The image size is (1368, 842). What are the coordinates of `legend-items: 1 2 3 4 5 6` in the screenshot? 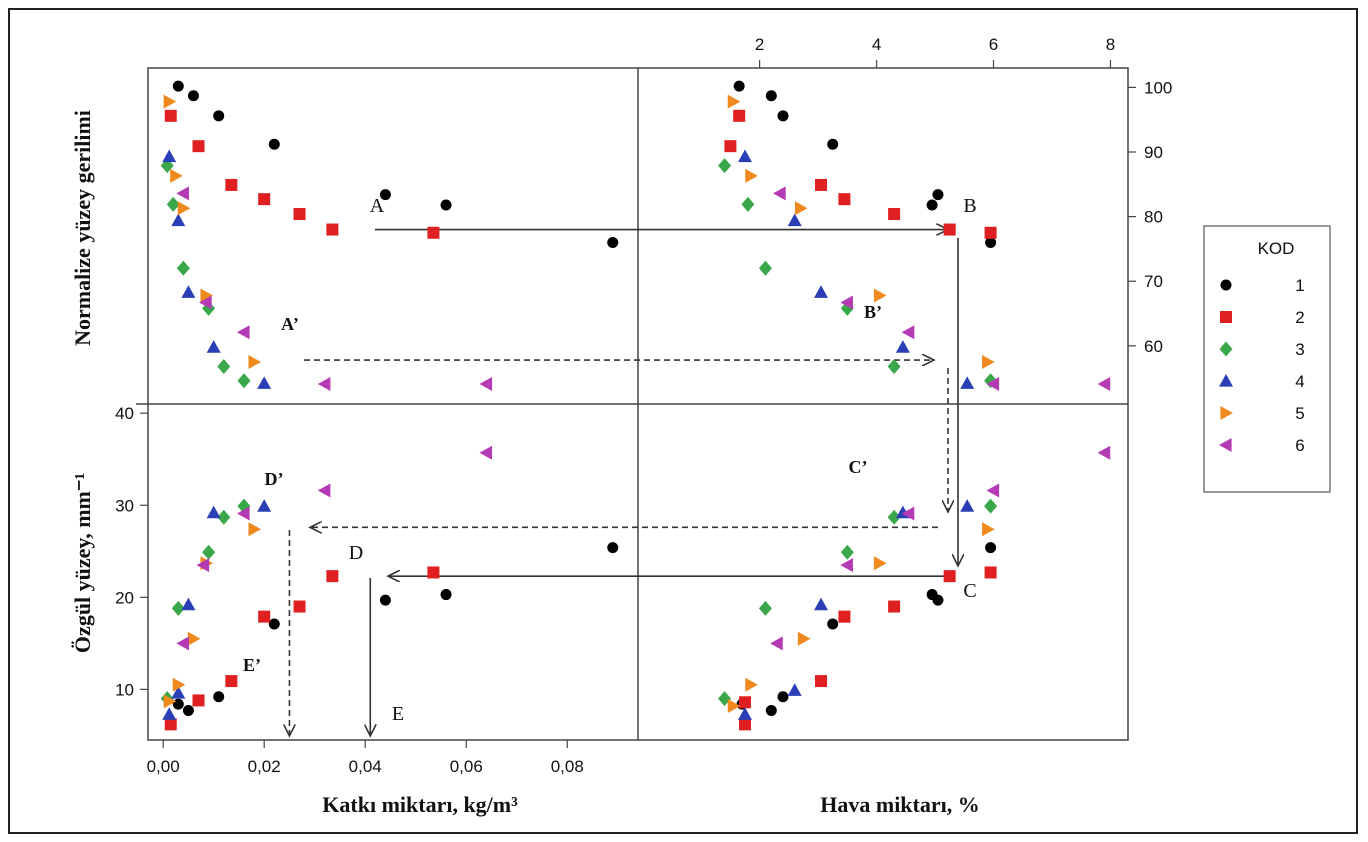 It's located at (1262, 365).